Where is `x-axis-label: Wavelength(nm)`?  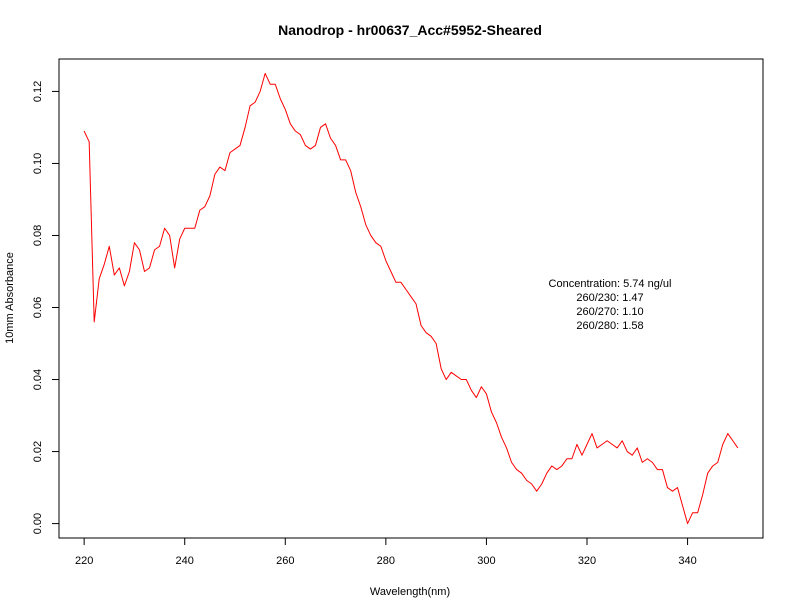
x-axis-label: Wavelength(nm) is located at coordinates (410, 592).